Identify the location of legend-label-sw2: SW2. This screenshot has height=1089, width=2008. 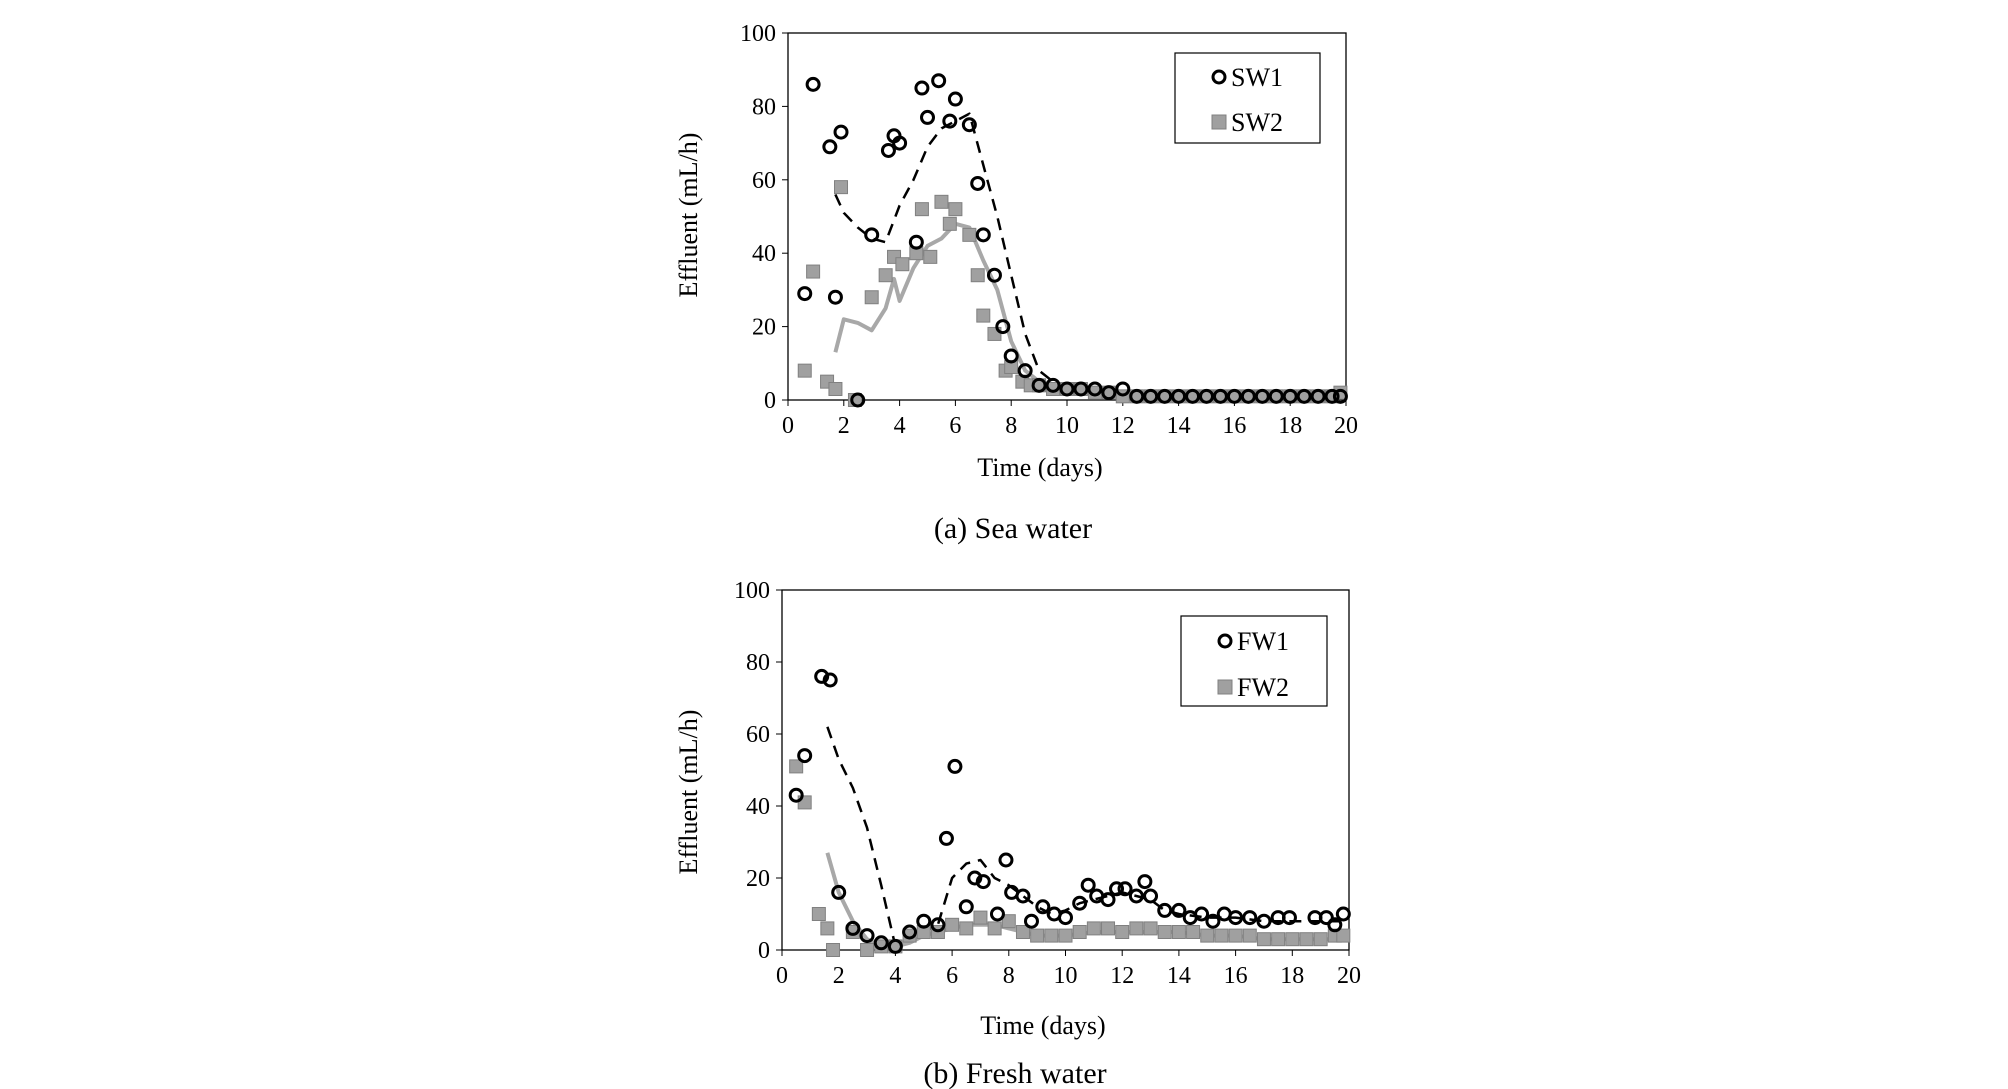
(1257, 122).